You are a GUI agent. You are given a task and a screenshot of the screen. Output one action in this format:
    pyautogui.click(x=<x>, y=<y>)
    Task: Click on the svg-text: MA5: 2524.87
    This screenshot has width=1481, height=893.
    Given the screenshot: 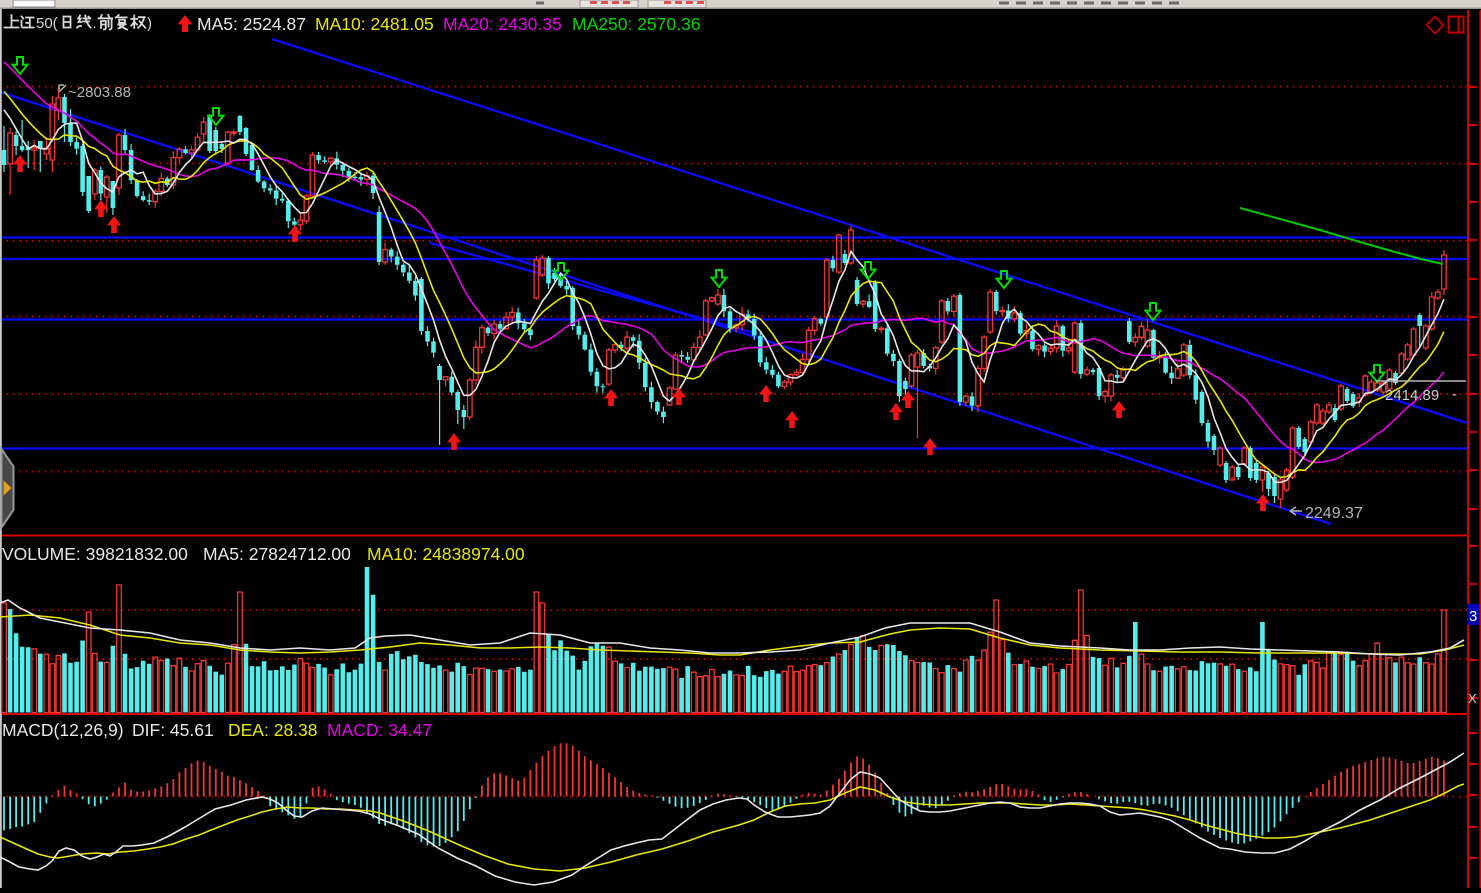 What is the action you would take?
    pyautogui.click(x=251, y=24)
    